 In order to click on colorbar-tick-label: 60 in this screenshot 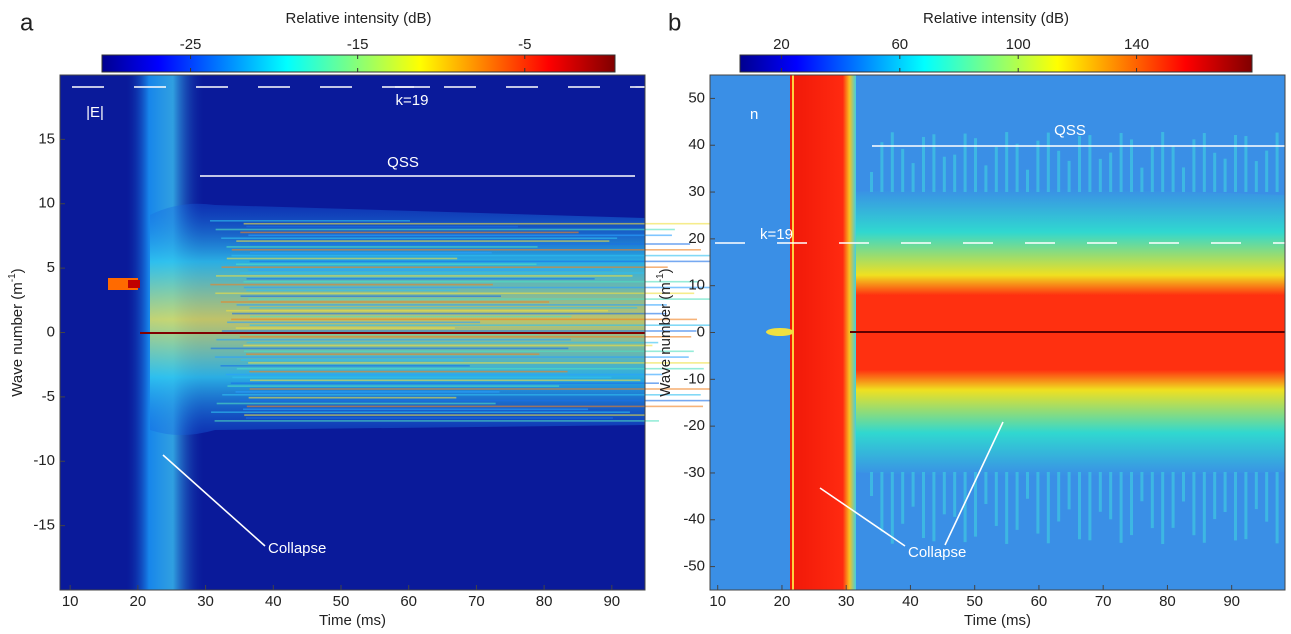, I will do `click(899, 44)`.